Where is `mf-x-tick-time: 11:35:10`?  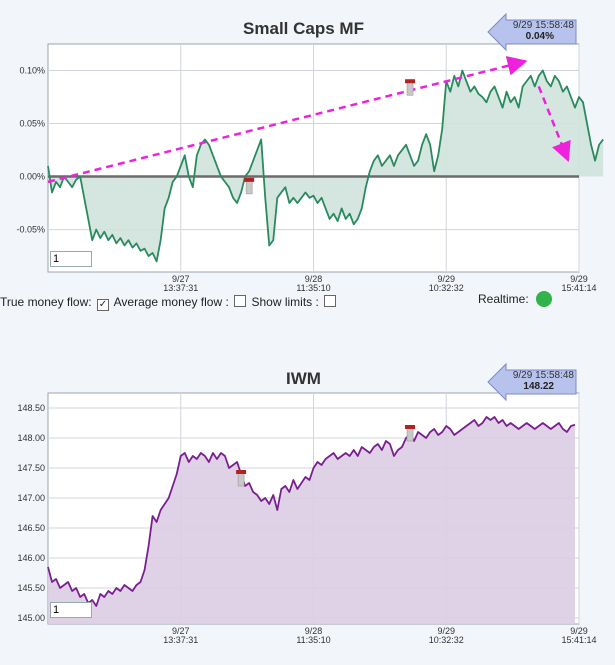 mf-x-tick-time: 11:35:10 is located at coordinates (313, 288).